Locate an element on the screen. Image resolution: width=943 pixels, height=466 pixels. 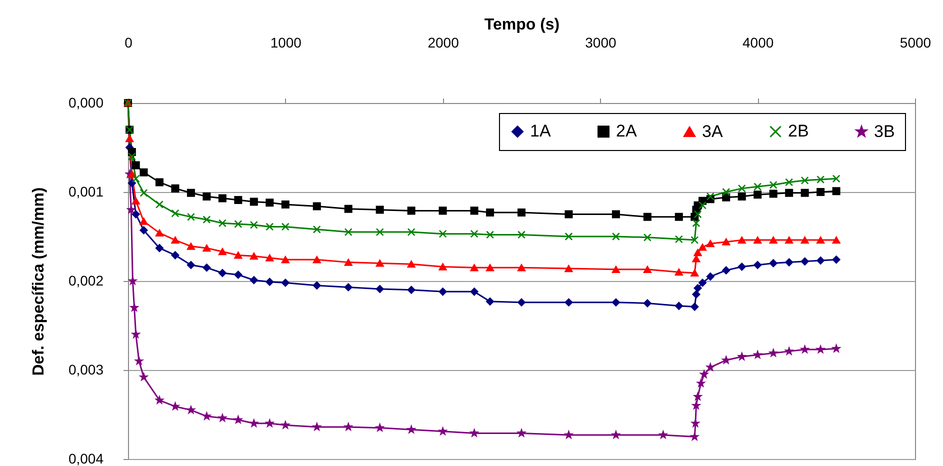
legend-label: 2A is located at coordinates (627, 131).